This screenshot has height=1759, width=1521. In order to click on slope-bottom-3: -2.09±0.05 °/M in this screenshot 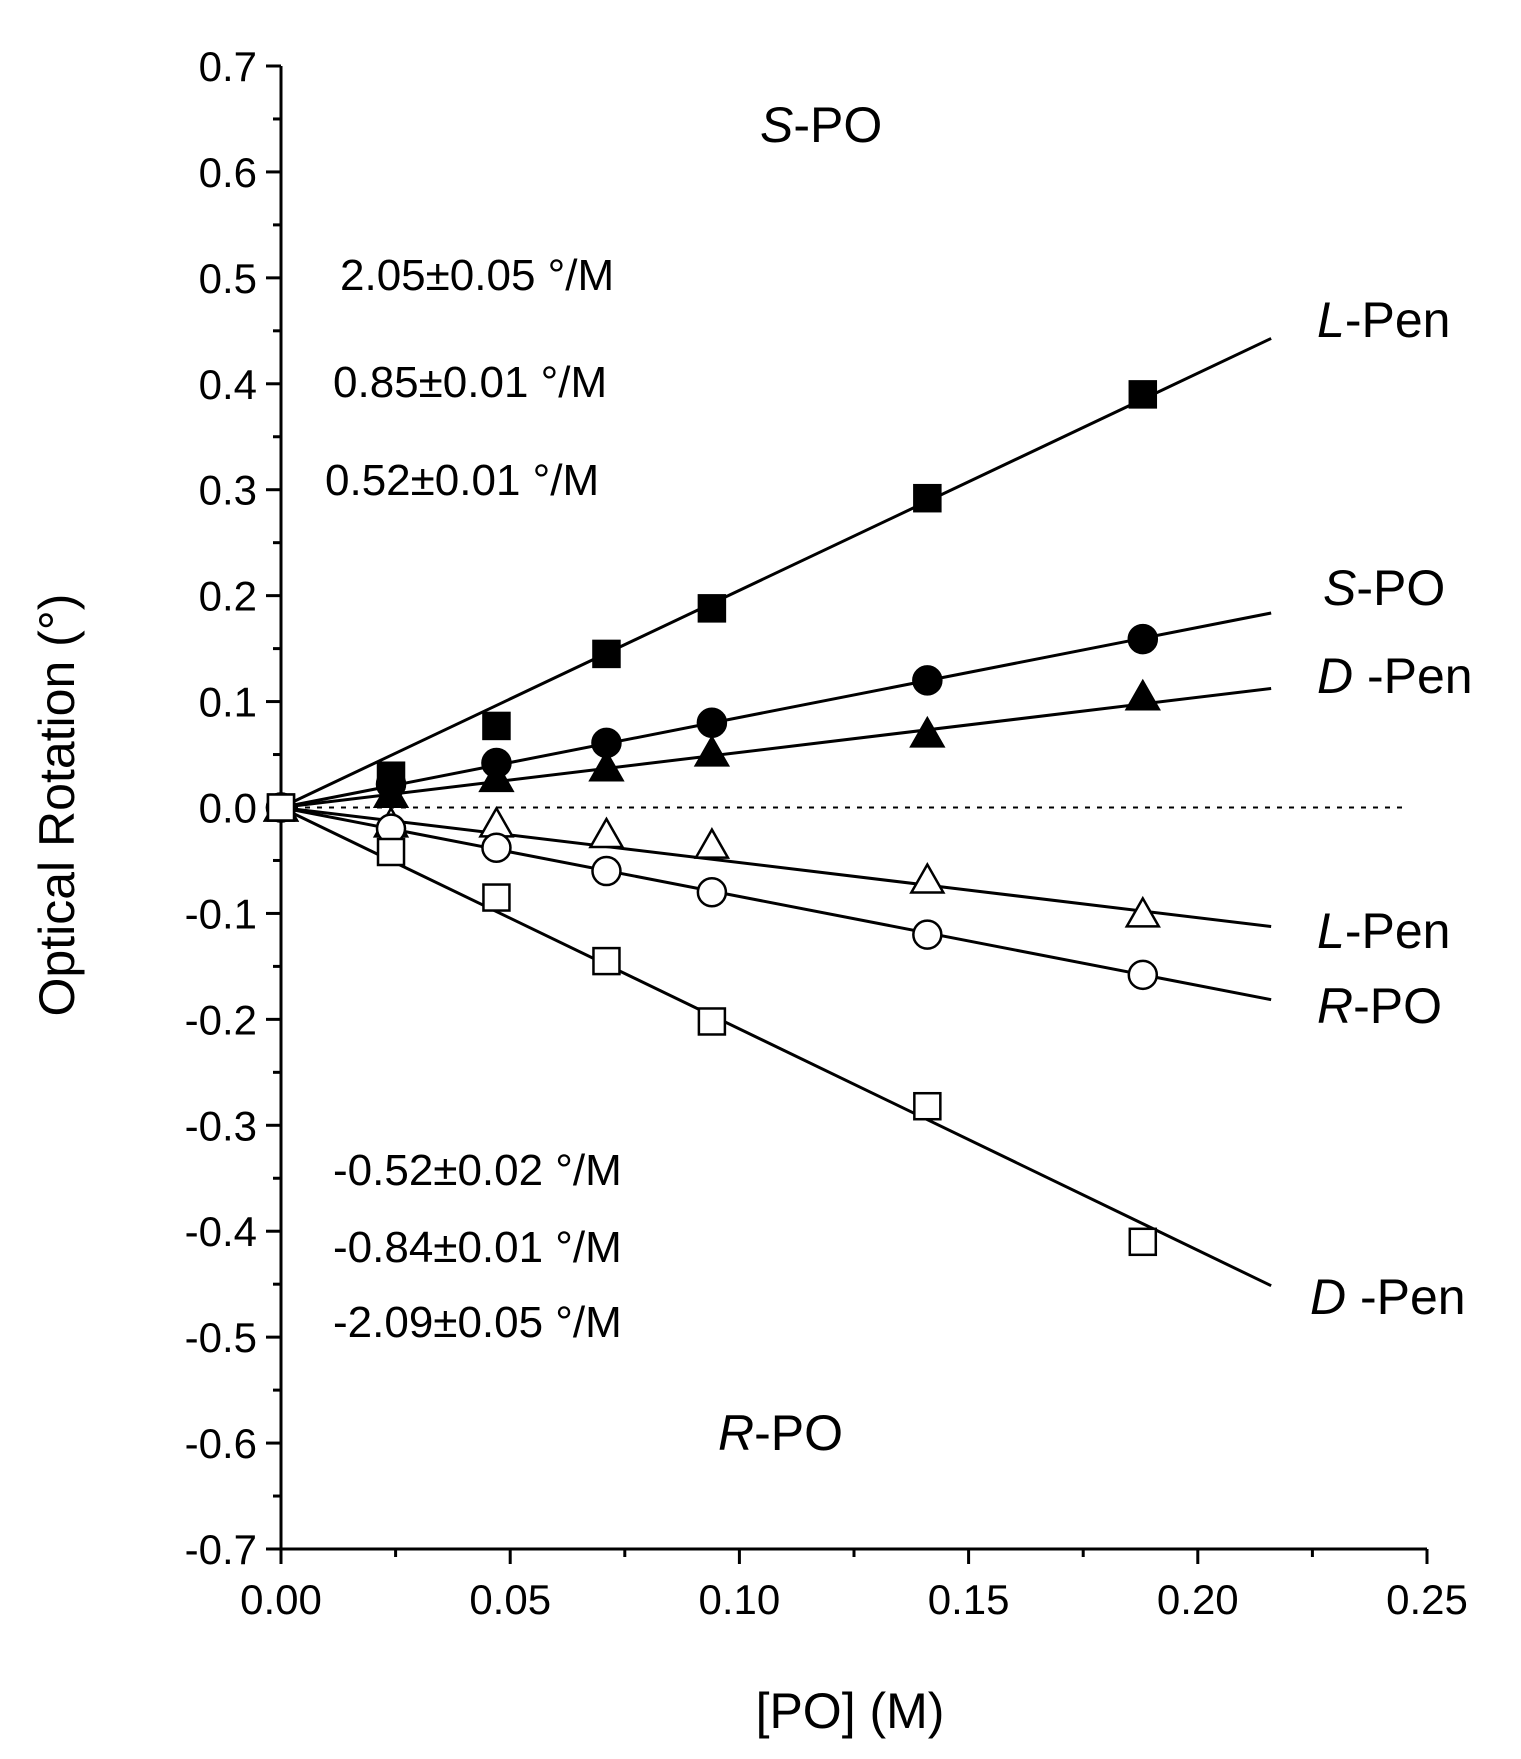, I will do `click(477, 1322)`.